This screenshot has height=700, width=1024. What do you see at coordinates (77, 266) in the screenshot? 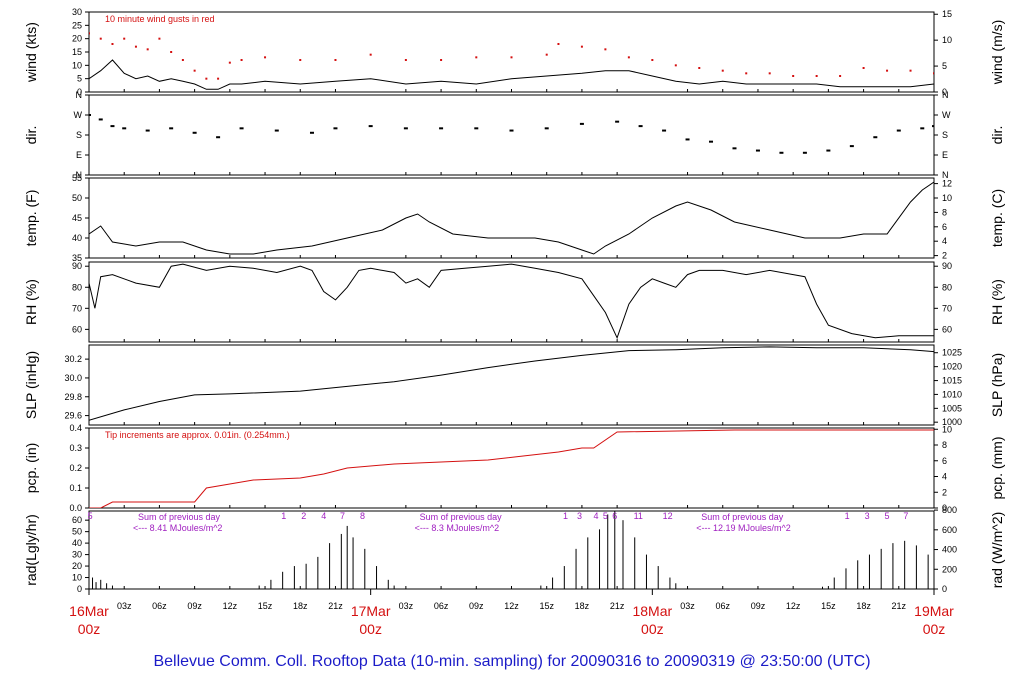
I see `rh-ytick-label: 90` at bounding box center [77, 266].